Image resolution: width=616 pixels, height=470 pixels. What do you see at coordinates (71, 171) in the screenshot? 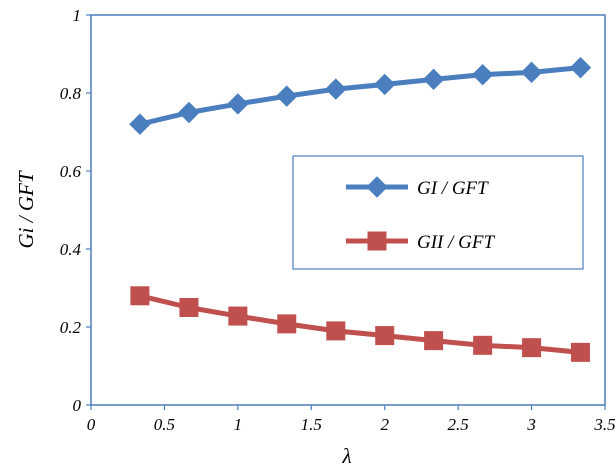
I see `y-tick-label: 0.6` at bounding box center [71, 171].